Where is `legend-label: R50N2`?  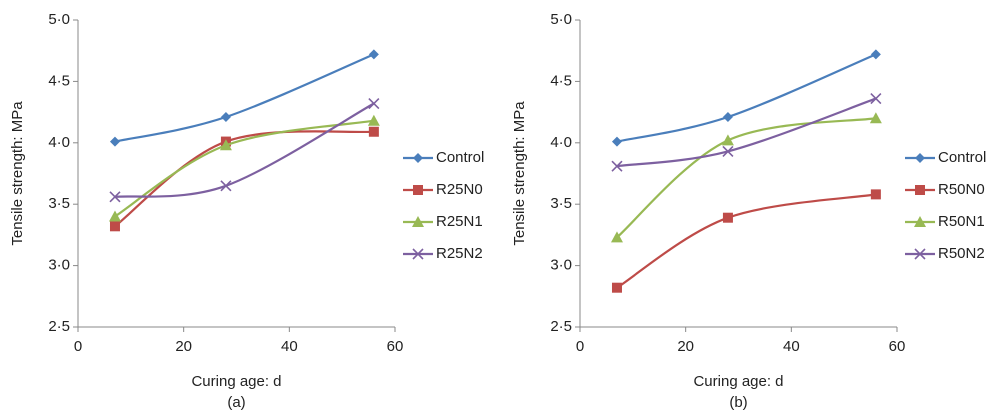
legend-label: R50N2 is located at coordinates (961, 253).